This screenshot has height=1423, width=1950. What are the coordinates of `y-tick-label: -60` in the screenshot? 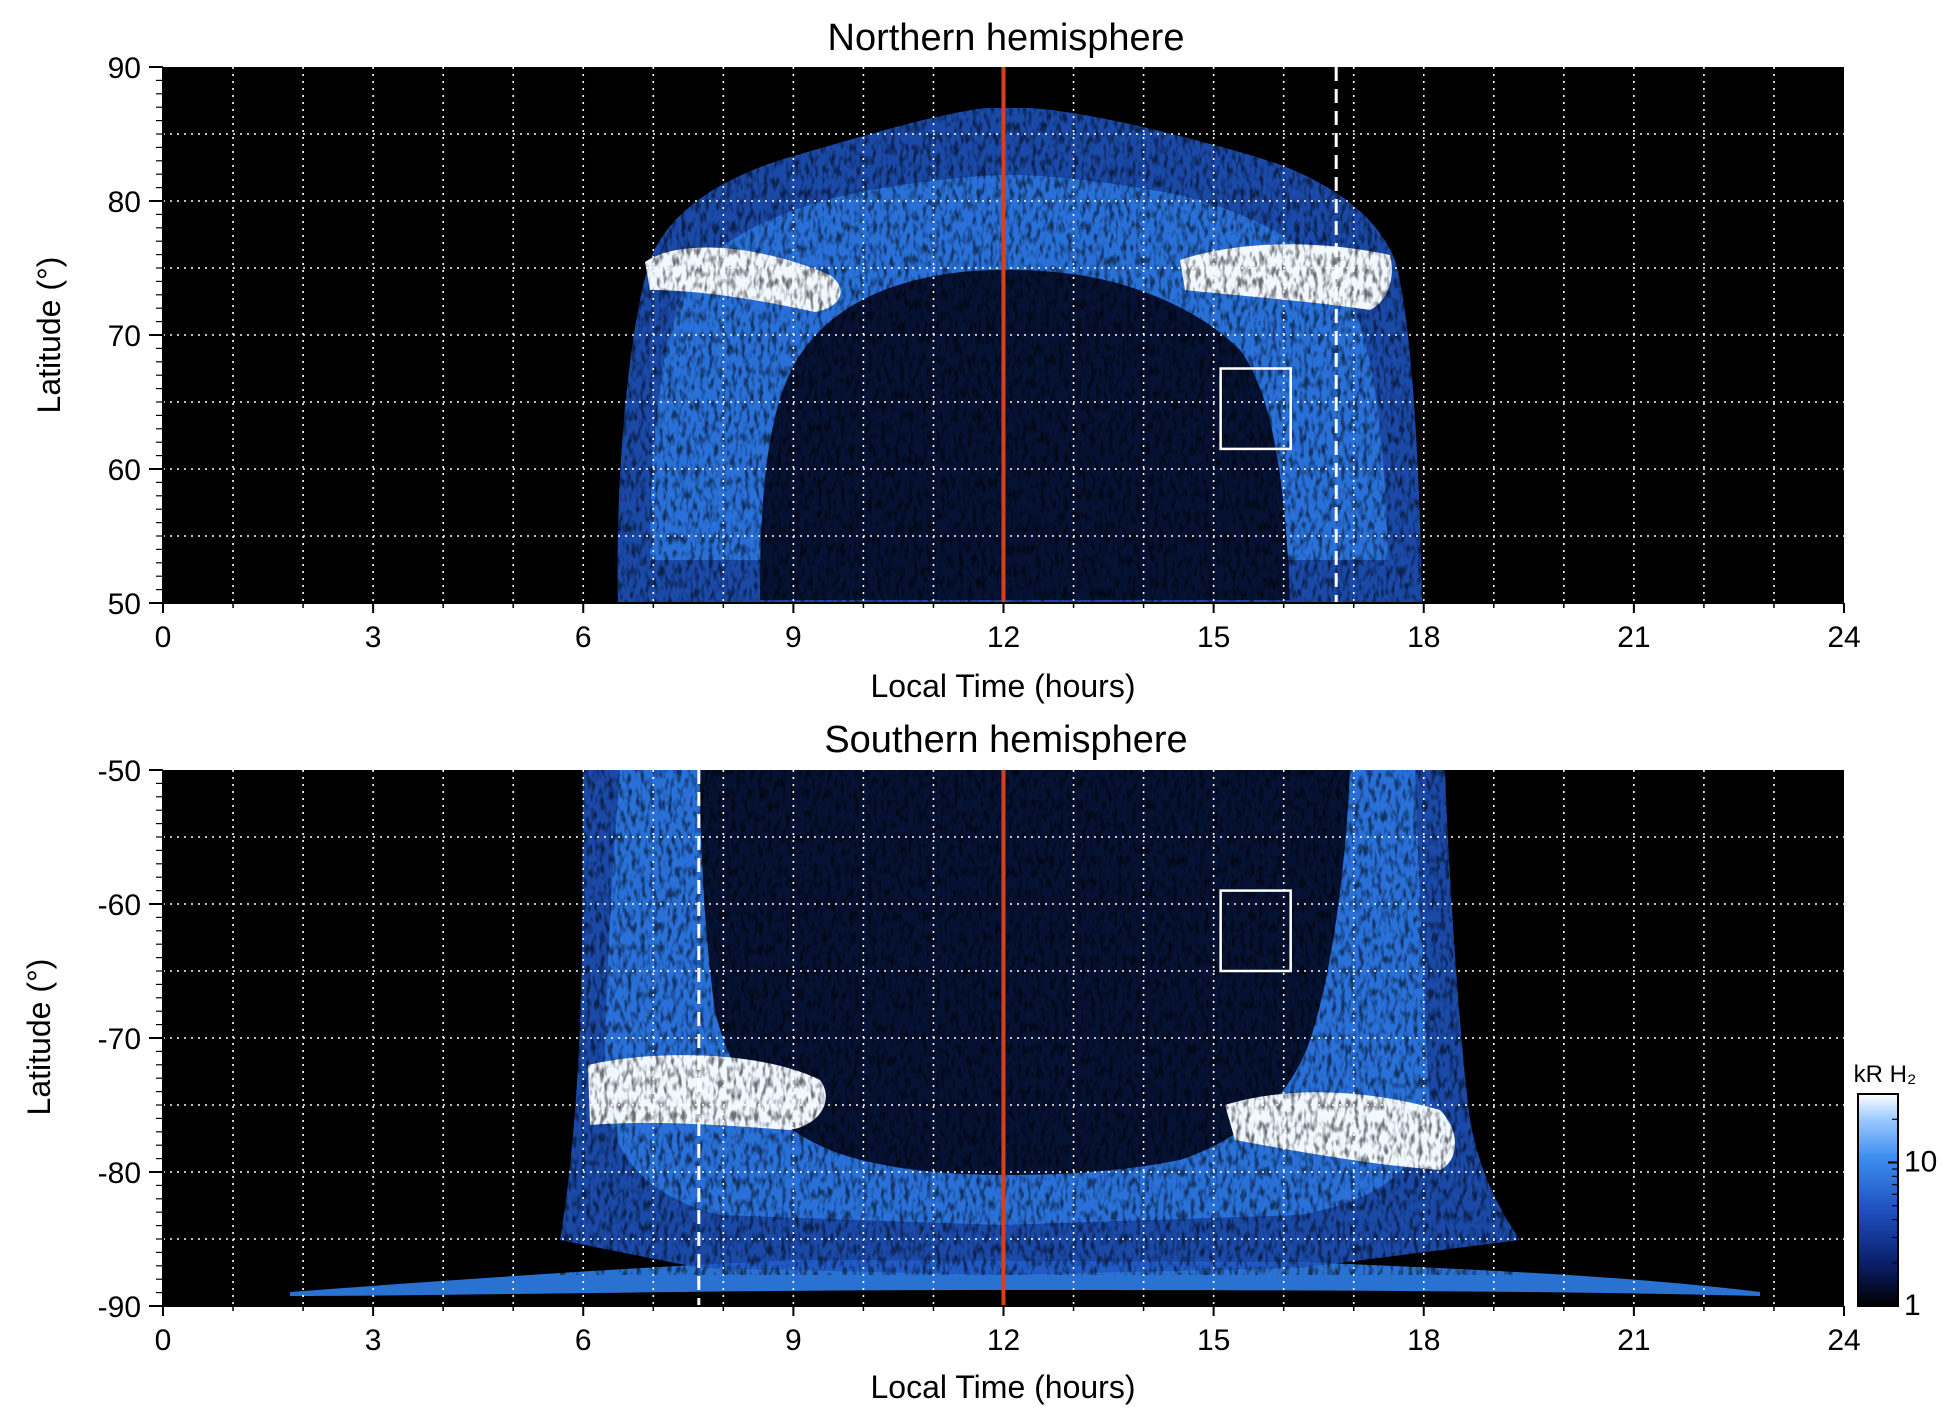 It's located at (119, 905).